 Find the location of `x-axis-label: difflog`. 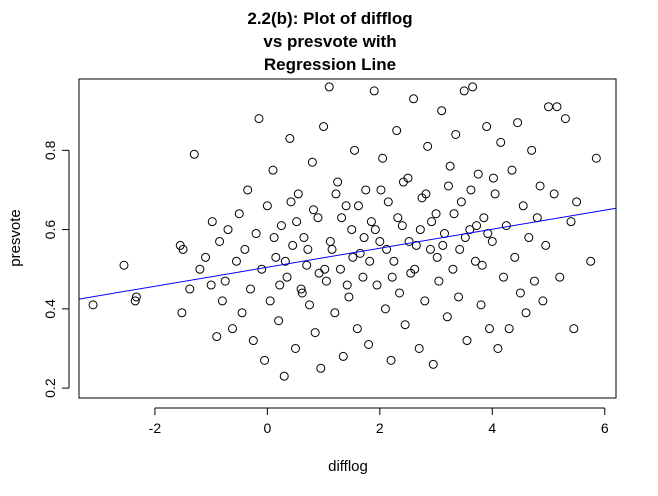

x-axis-label: difflog is located at coordinates (348, 466).